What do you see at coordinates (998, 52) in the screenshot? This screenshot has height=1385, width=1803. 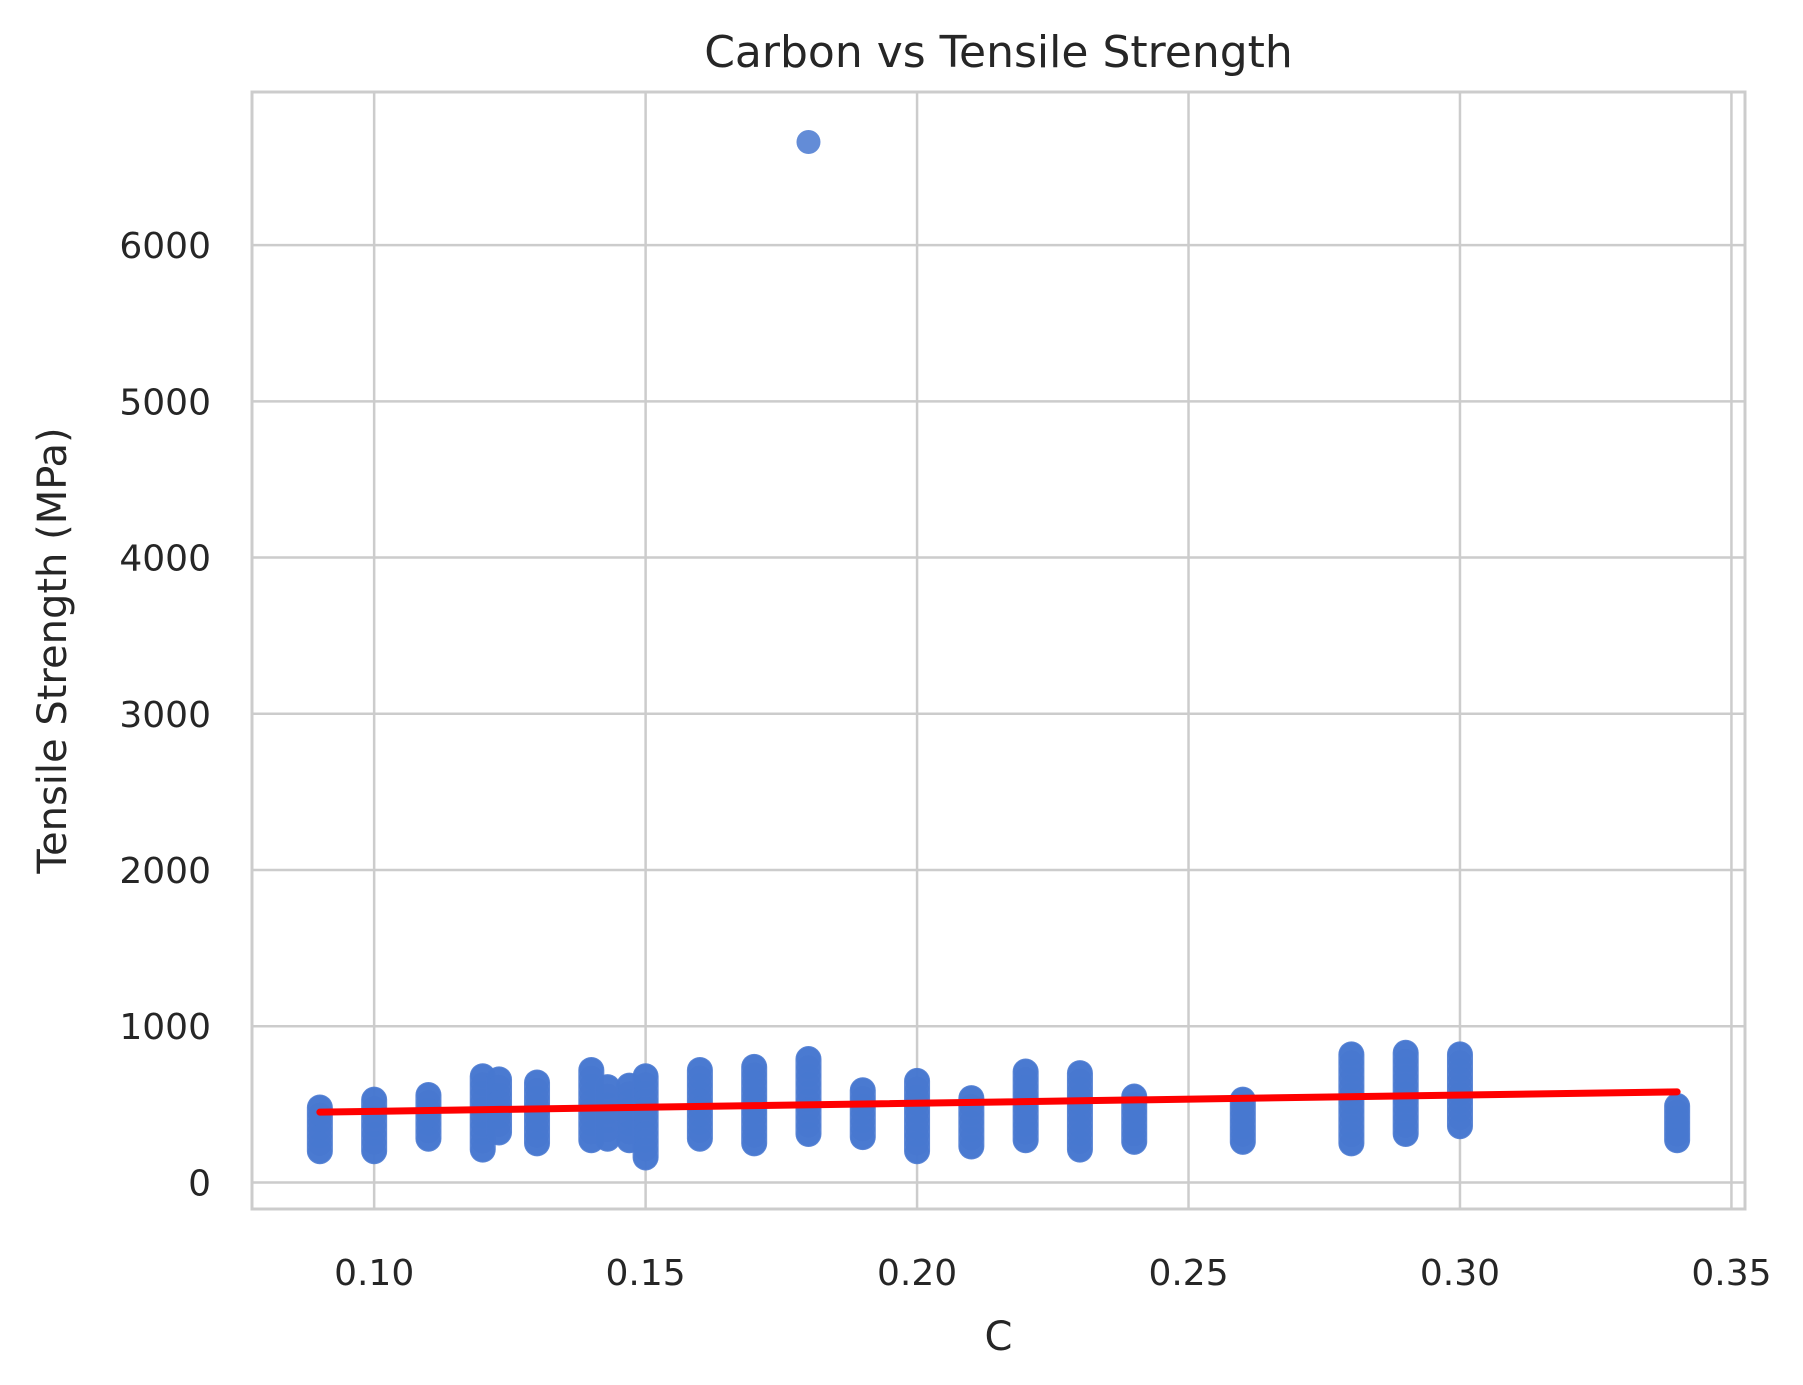 I see `chart-title: Carbon vs Tensile Strength` at bounding box center [998, 52].